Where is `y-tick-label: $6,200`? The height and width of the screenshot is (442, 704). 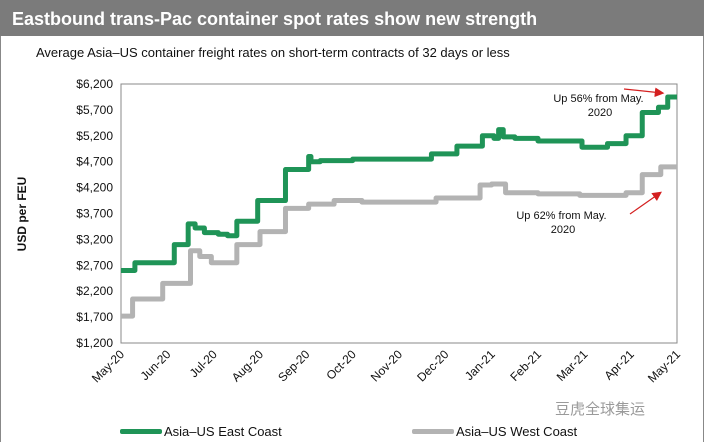
y-tick-label: $6,200 is located at coordinates (94, 84).